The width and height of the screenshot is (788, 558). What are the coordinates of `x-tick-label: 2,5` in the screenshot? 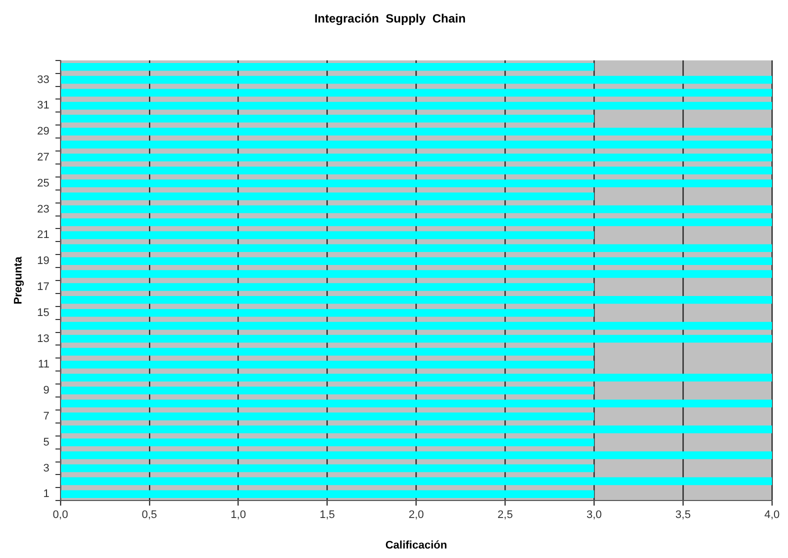 It's located at (505, 515).